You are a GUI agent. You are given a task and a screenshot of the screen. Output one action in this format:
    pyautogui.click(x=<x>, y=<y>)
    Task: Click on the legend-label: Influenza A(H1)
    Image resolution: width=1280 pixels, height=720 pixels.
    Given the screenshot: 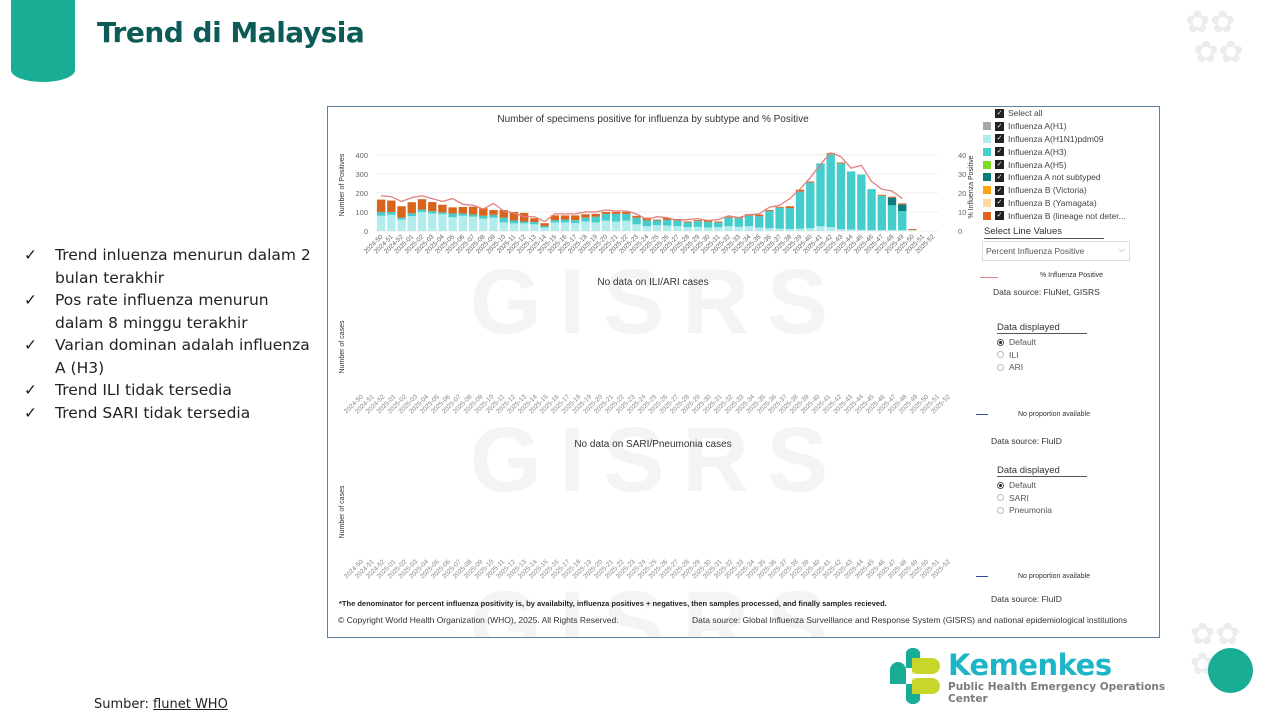 What is the action you would take?
    pyautogui.click(x=1037, y=126)
    